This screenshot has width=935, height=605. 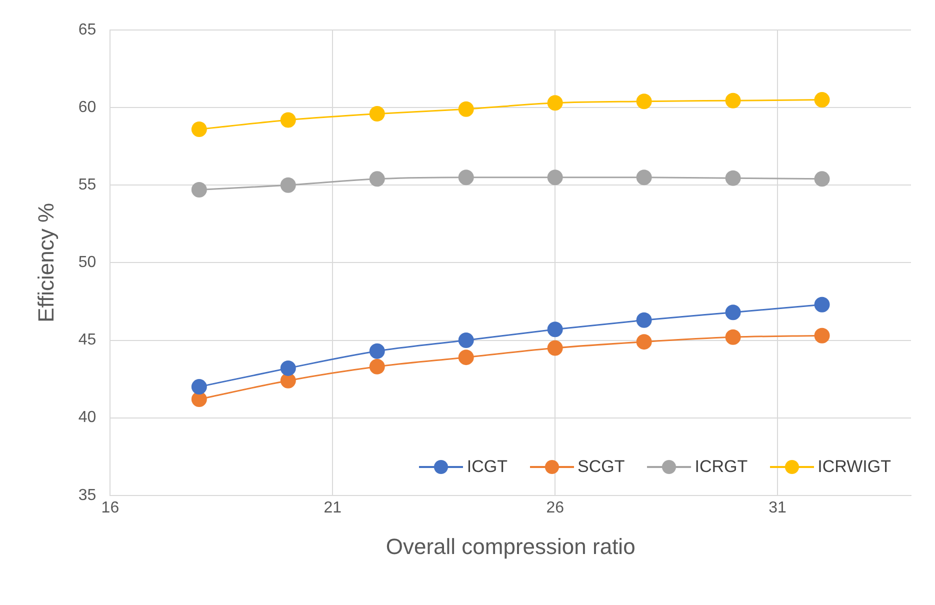 What do you see at coordinates (854, 467) in the screenshot?
I see `legend-label: ICRWIGT` at bounding box center [854, 467].